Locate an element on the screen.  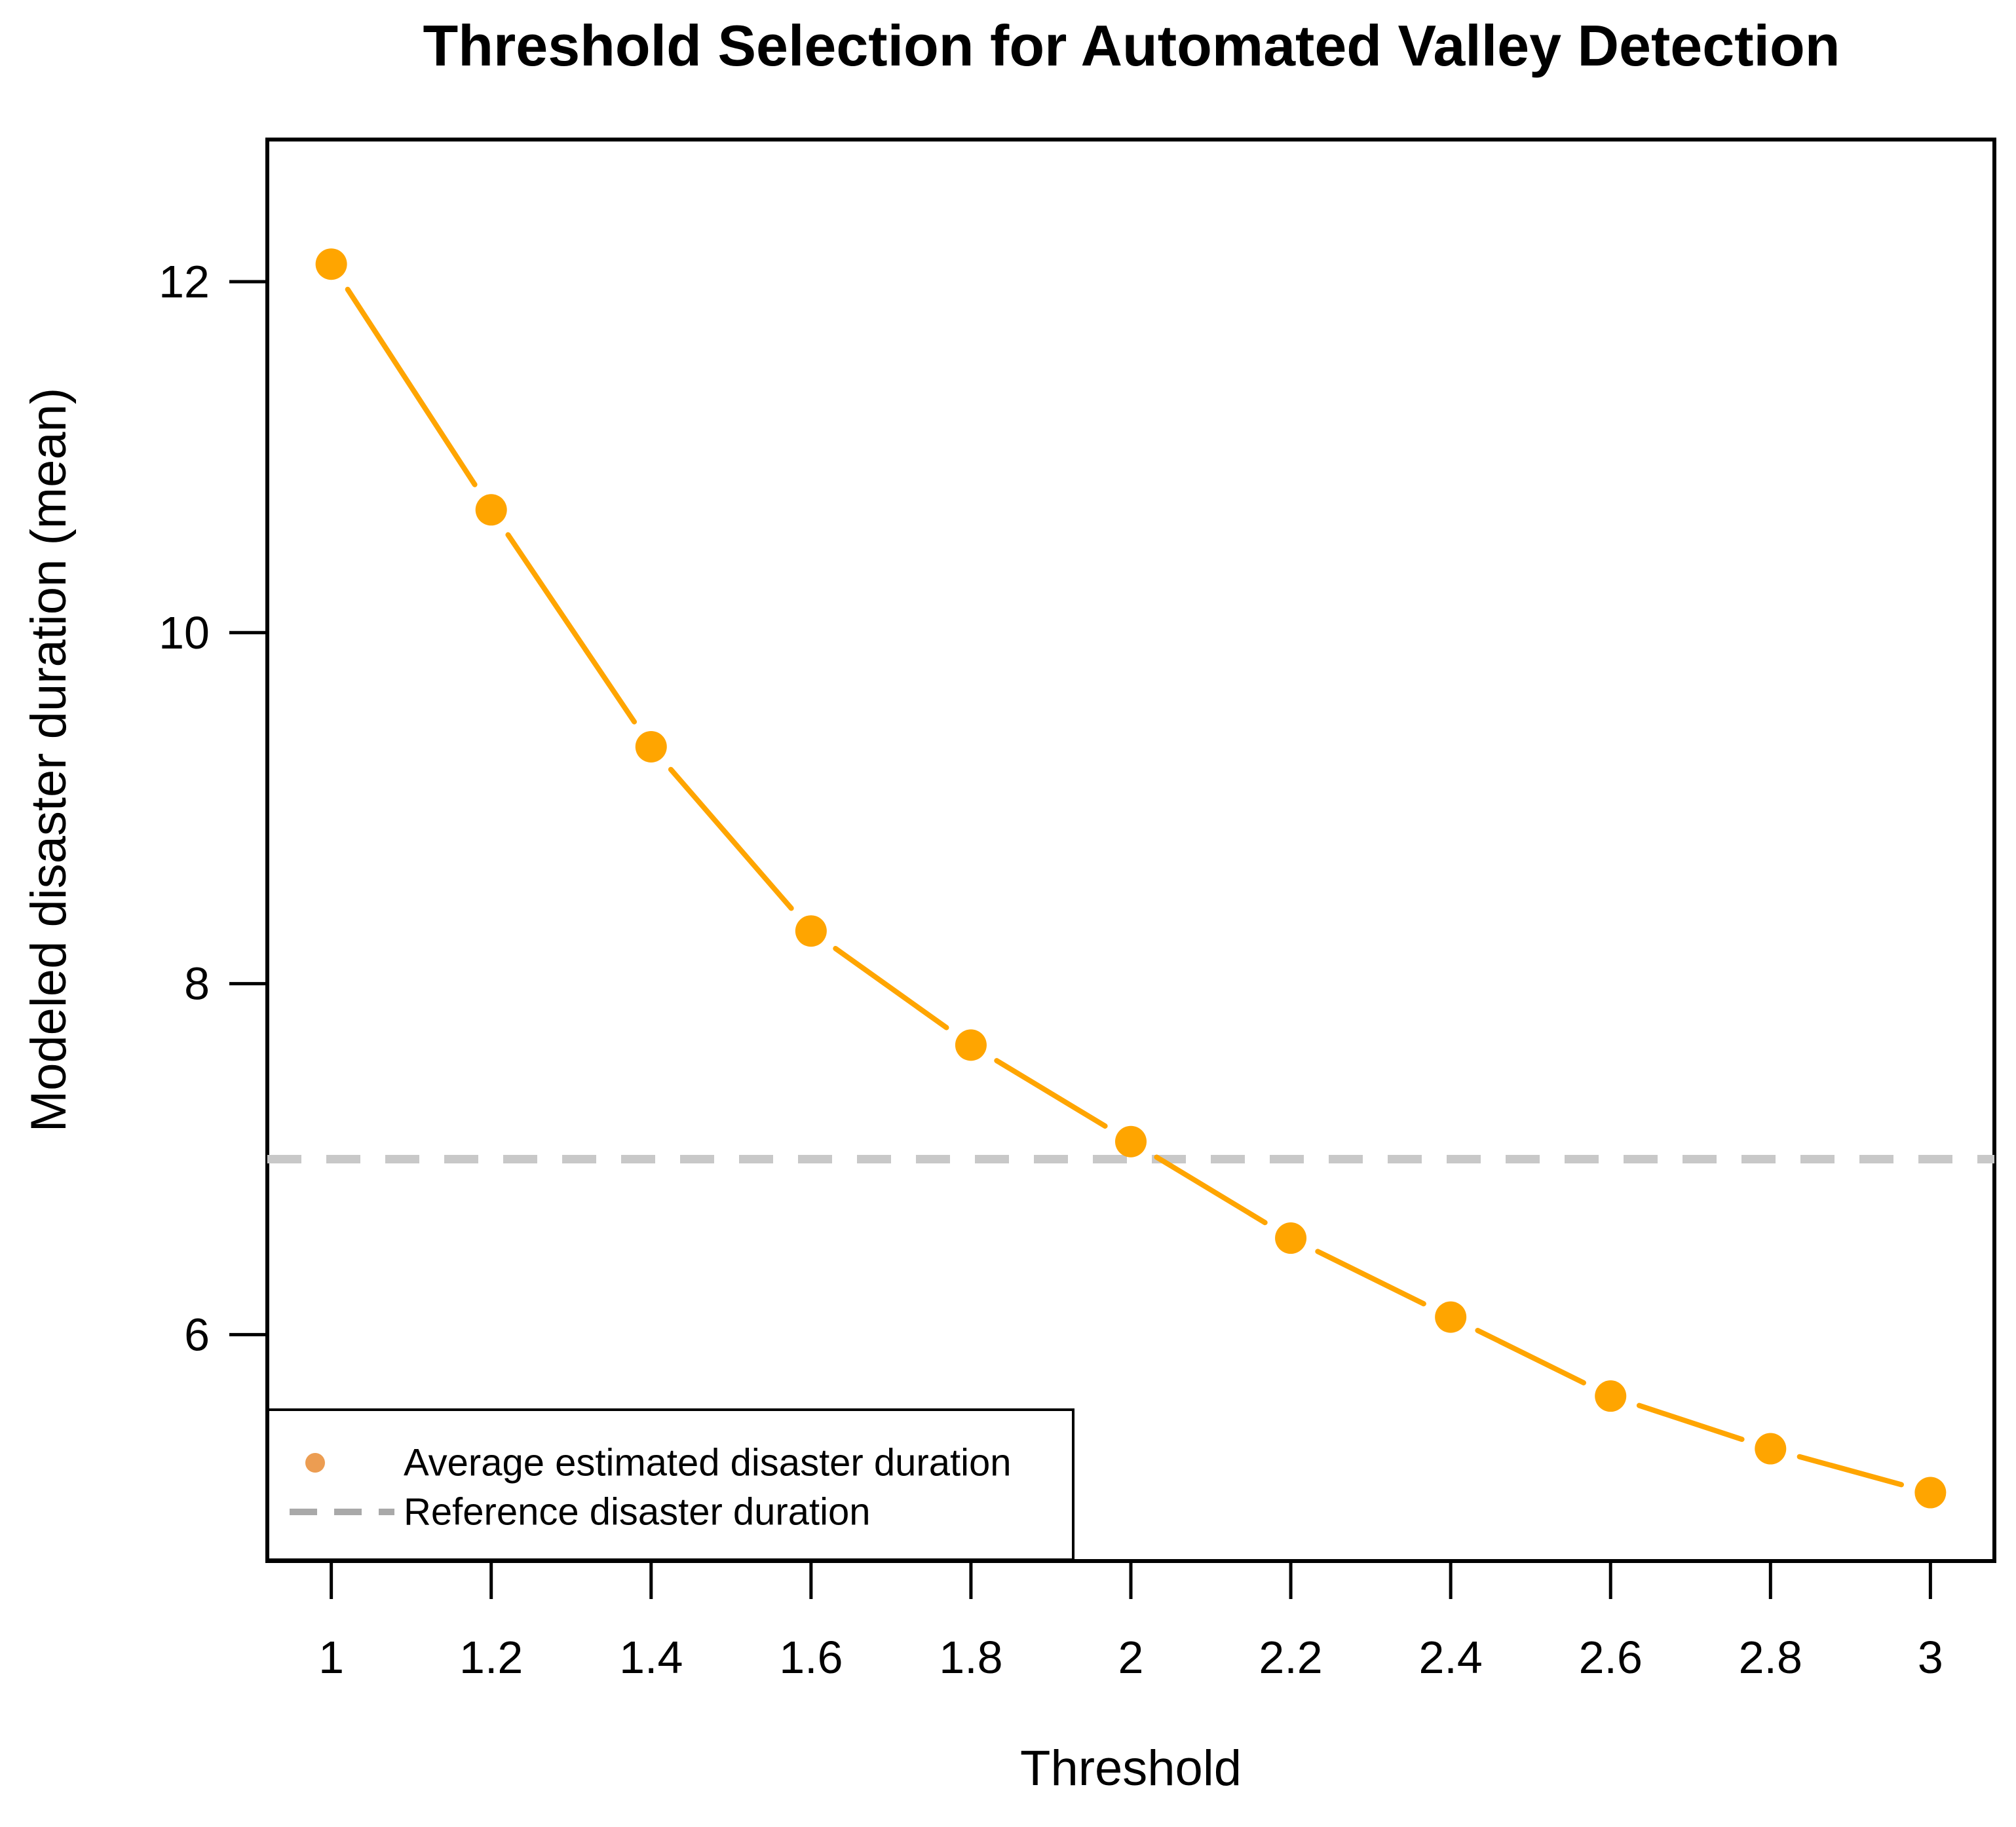
x-tick-label: 2.2 is located at coordinates (1290, 1658).